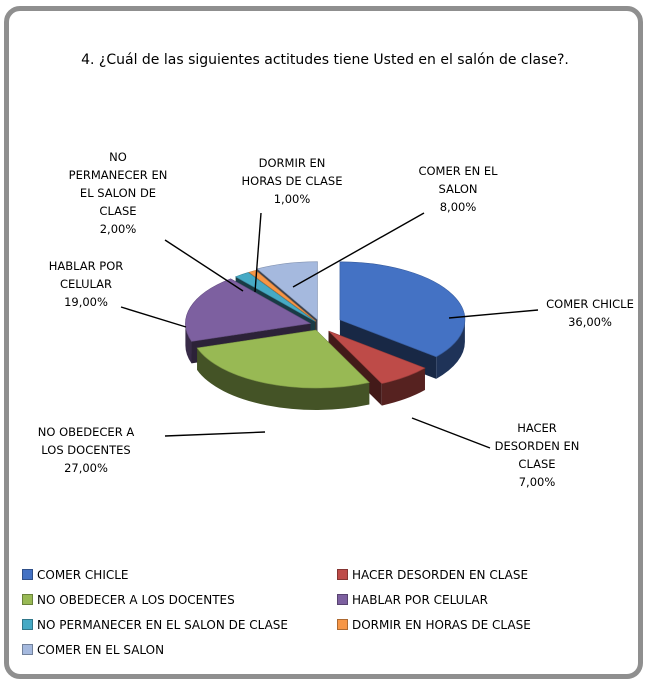  What do you see at coordinates (440, 575) in the screenshot?
I see `legend-label: HACER DESORDEN EN CLASE` at bounding box center [440, 575].